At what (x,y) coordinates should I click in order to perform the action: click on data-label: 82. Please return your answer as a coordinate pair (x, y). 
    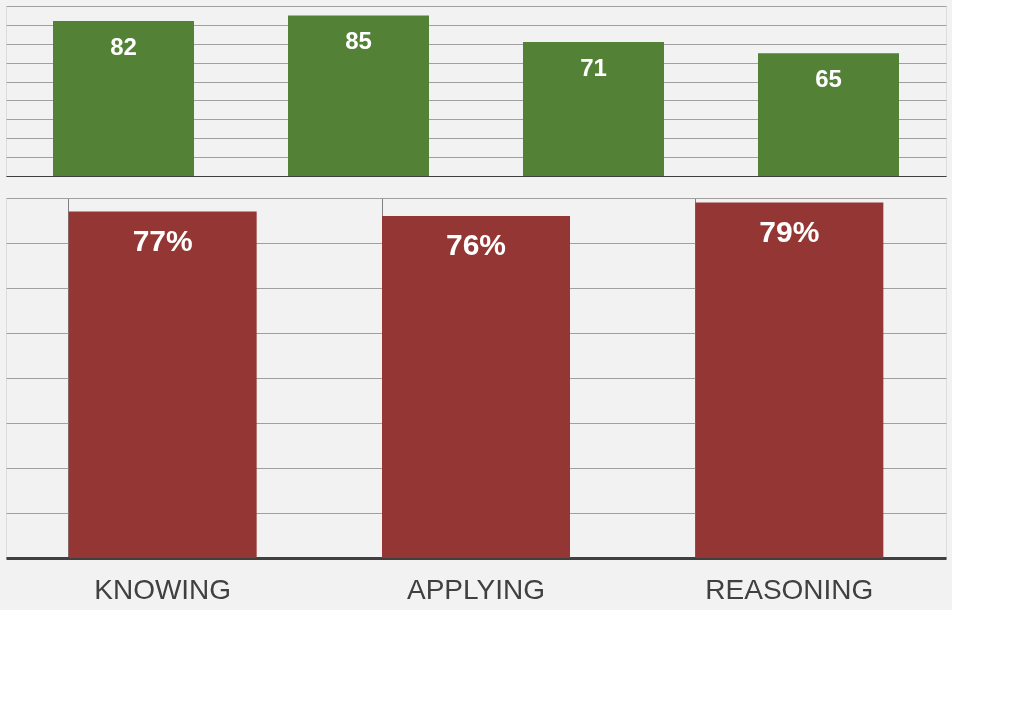
    Looking at the image, I should click on (123, 47).